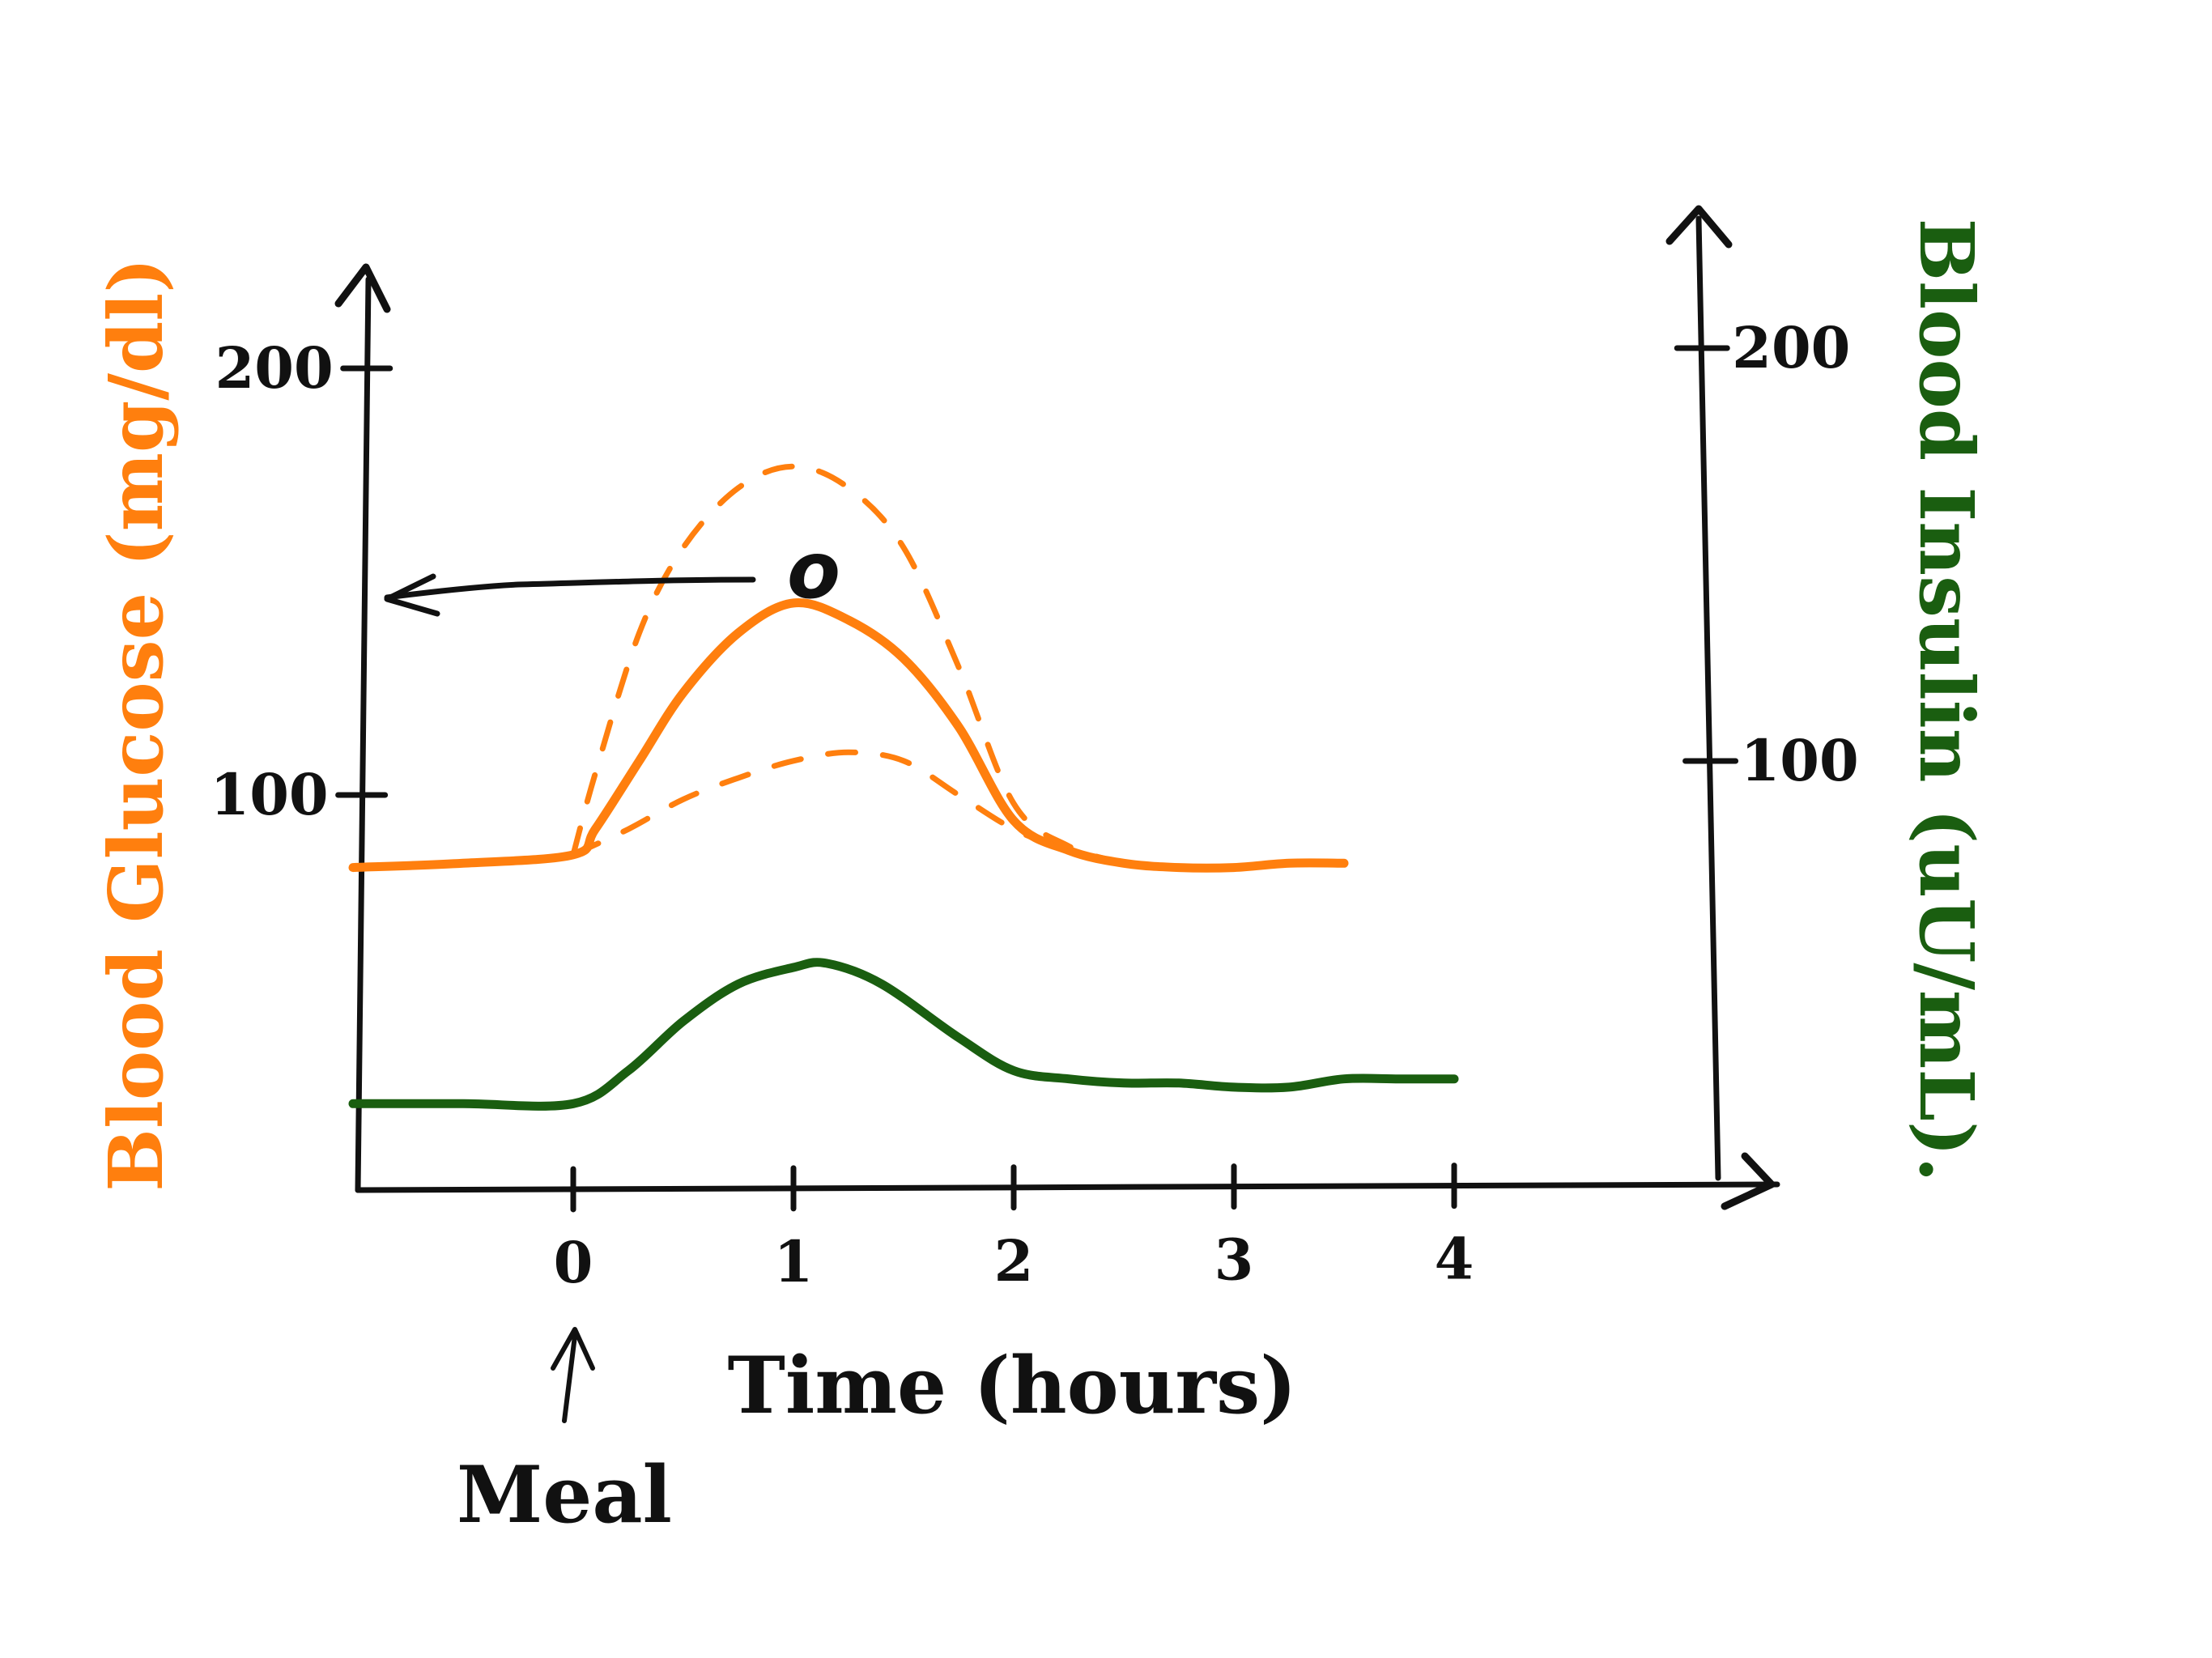  What do you see at coordinates (412, 595) in the screenshot?
I see `peak-pointer-arrowhead` at bounding box center [412, 595].